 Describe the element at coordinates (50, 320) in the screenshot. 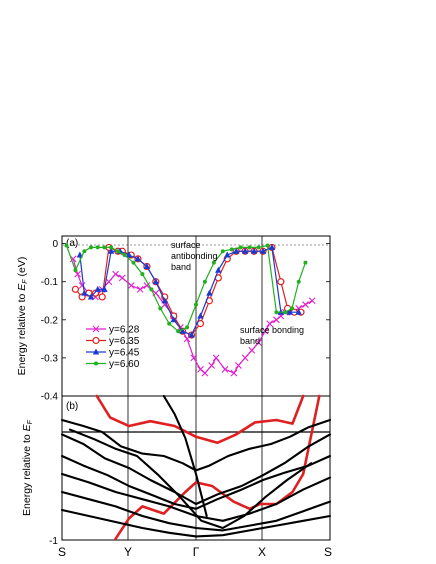

I see `y-tick-label-a-2: -0.2` at that location.